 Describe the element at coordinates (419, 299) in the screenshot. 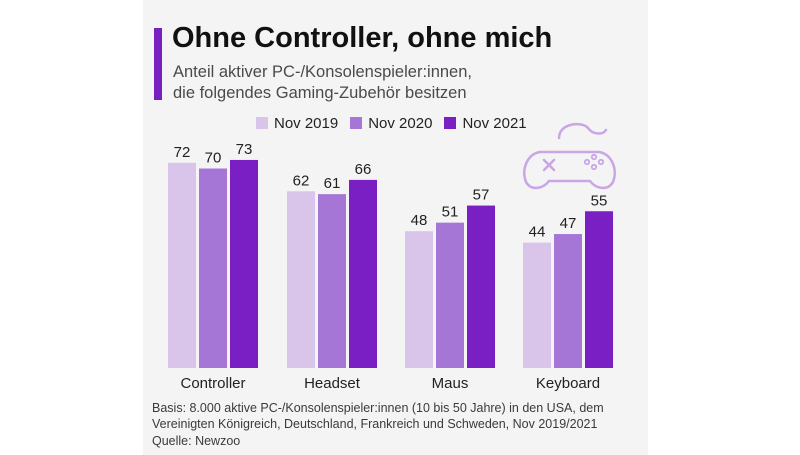

I see `bar-maus-nov-2019` at that location.